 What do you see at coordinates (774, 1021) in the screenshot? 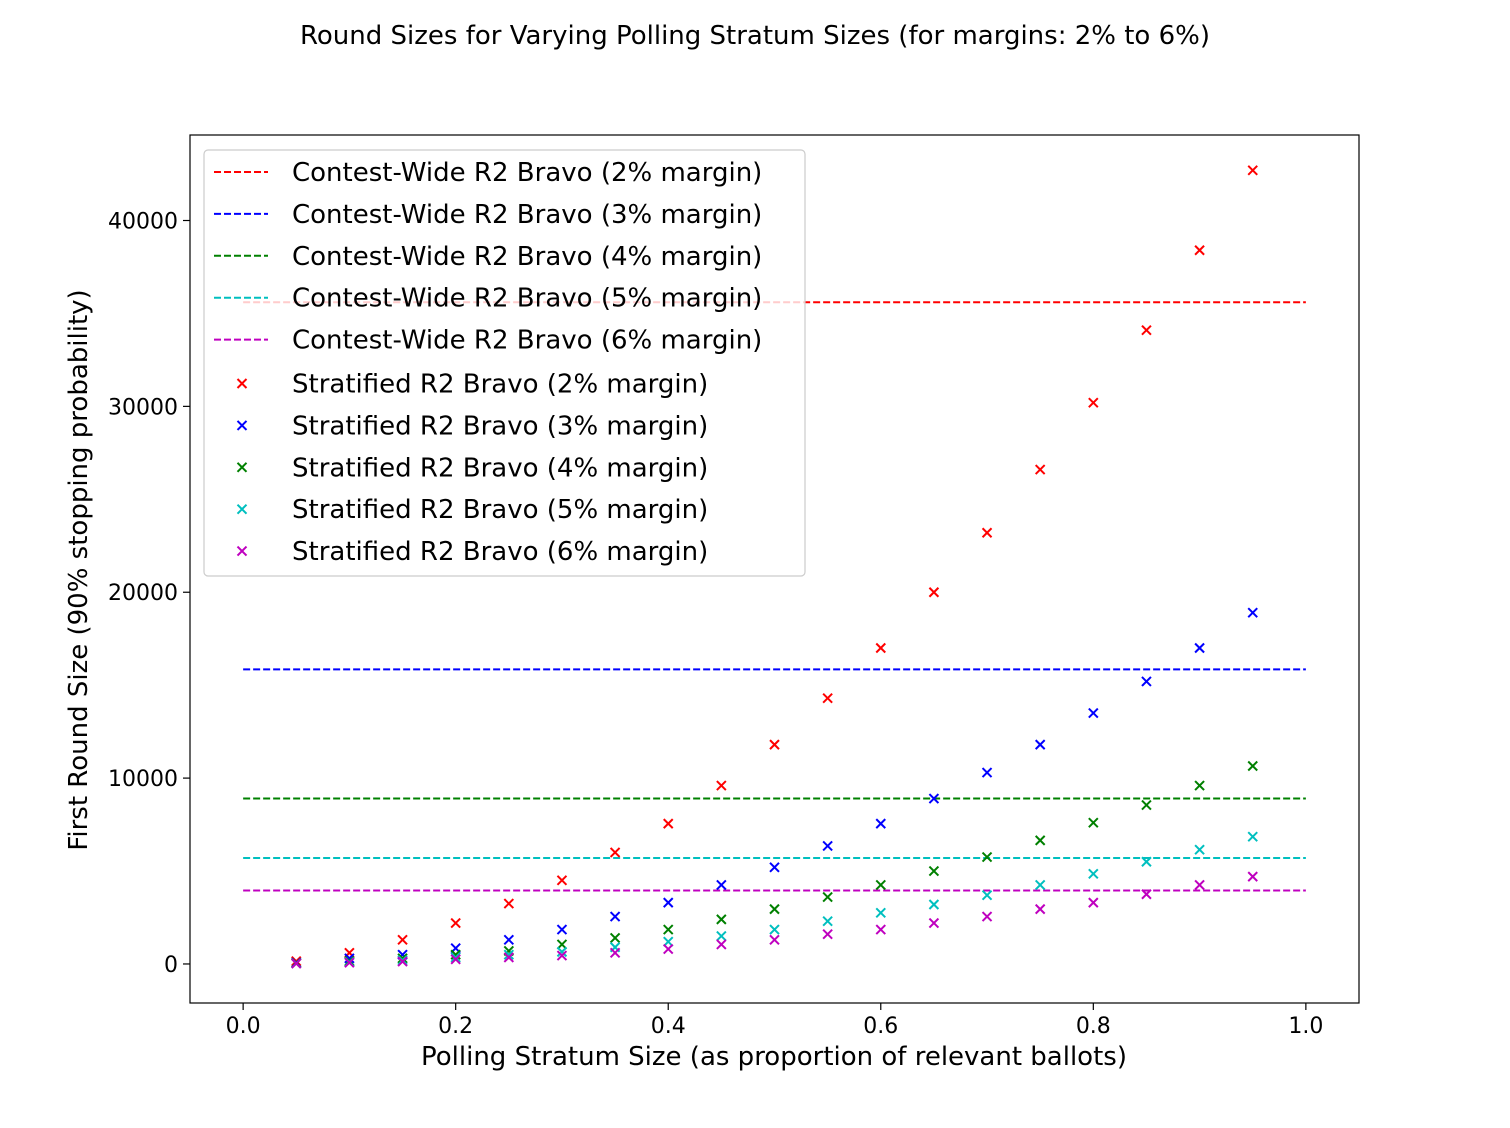
I see `x-axis: 0.0 0.2 0.4 0.6 0.8 1.0` at bounding box center [774, 1021].